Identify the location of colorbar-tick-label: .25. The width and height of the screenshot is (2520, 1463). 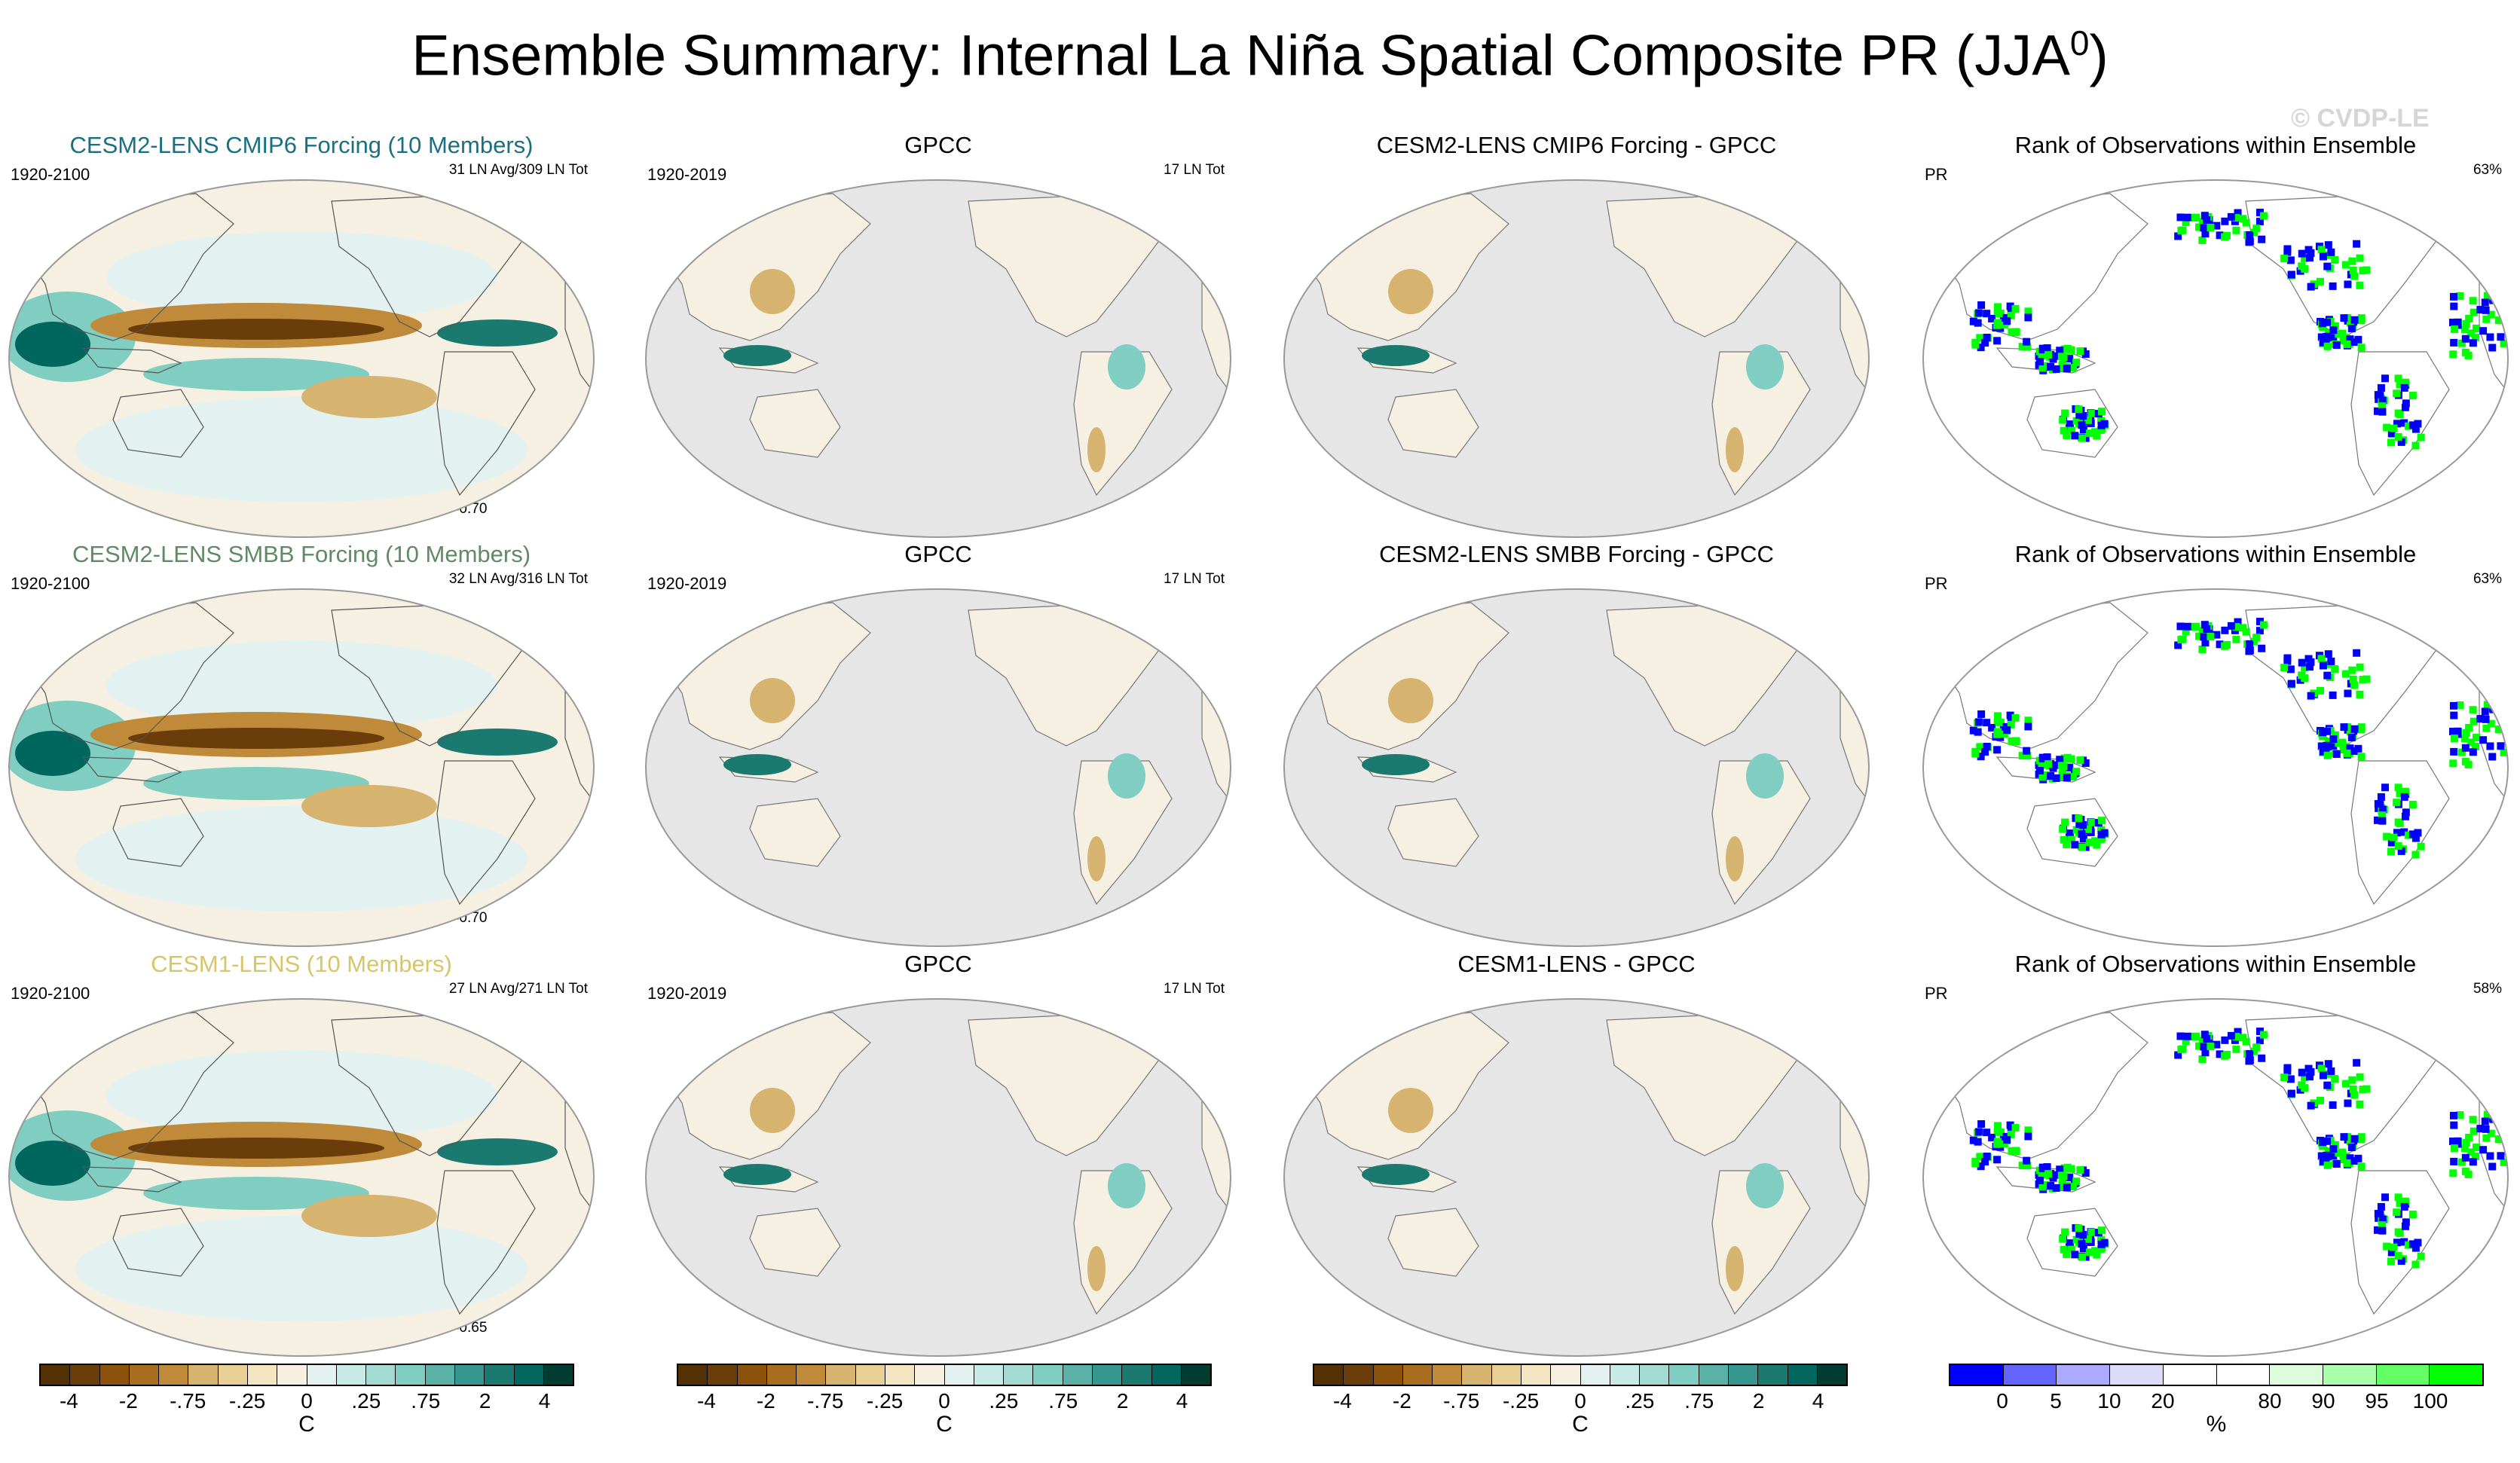
(1004, 1401).